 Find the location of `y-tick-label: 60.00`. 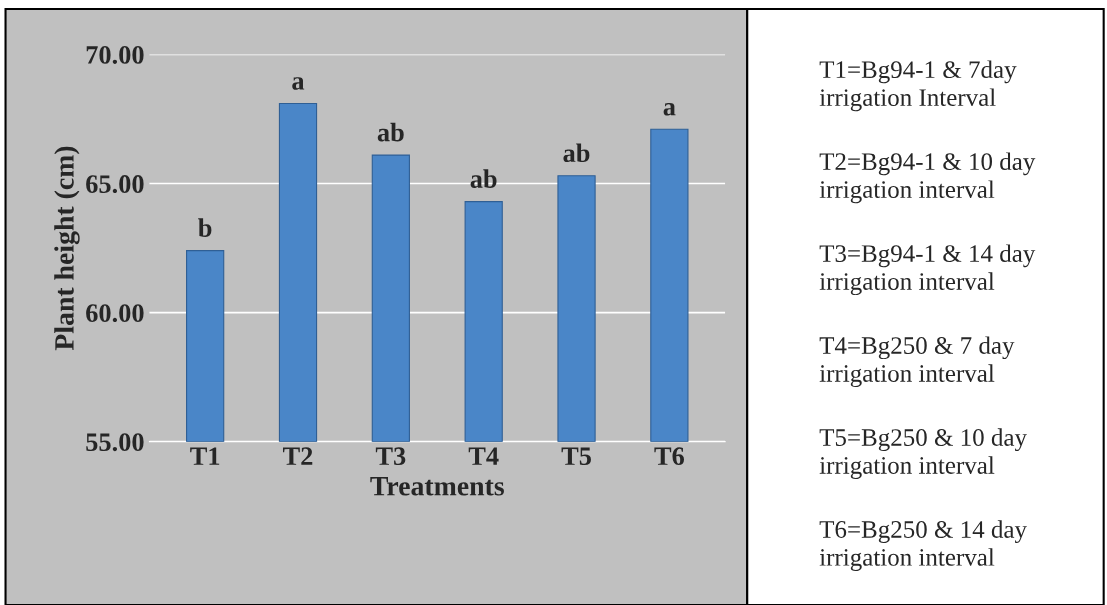

y-tick-label: 60.00 is located at coordinates (115, 313).